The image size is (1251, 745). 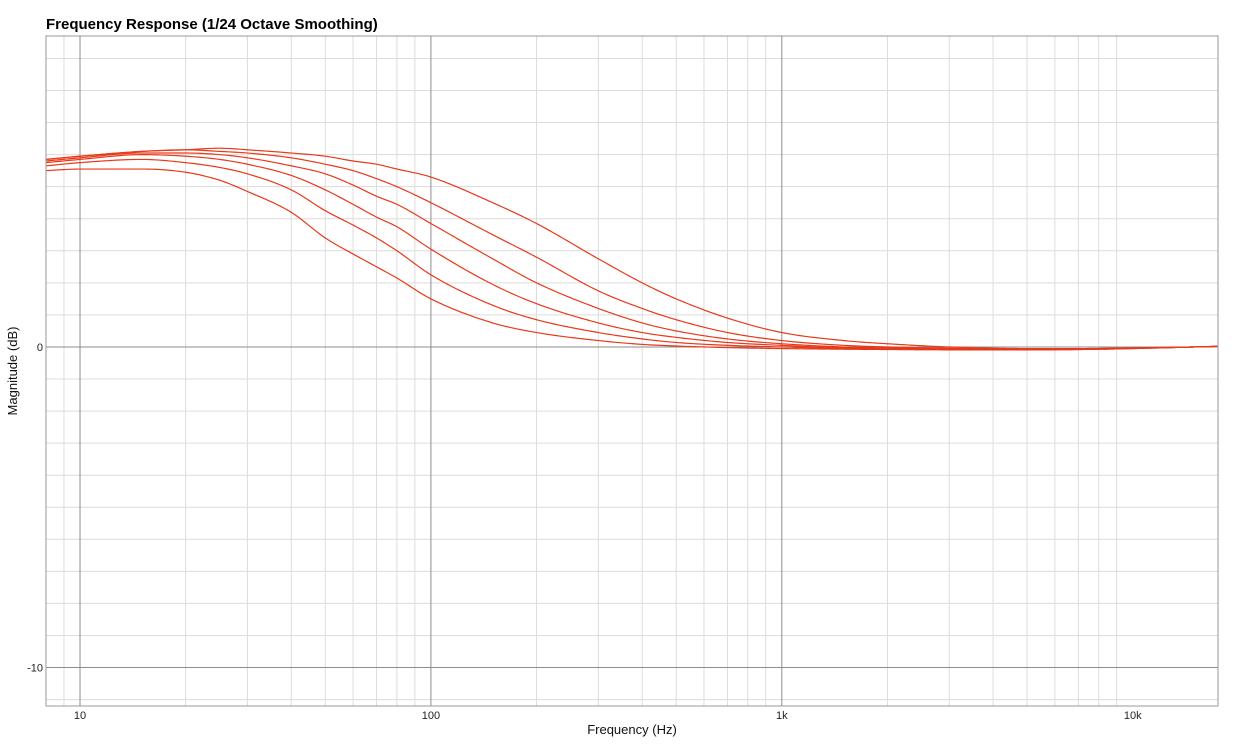 I want to click on x-axis-label: Frequency (Hz), so click(x=632, y=729).